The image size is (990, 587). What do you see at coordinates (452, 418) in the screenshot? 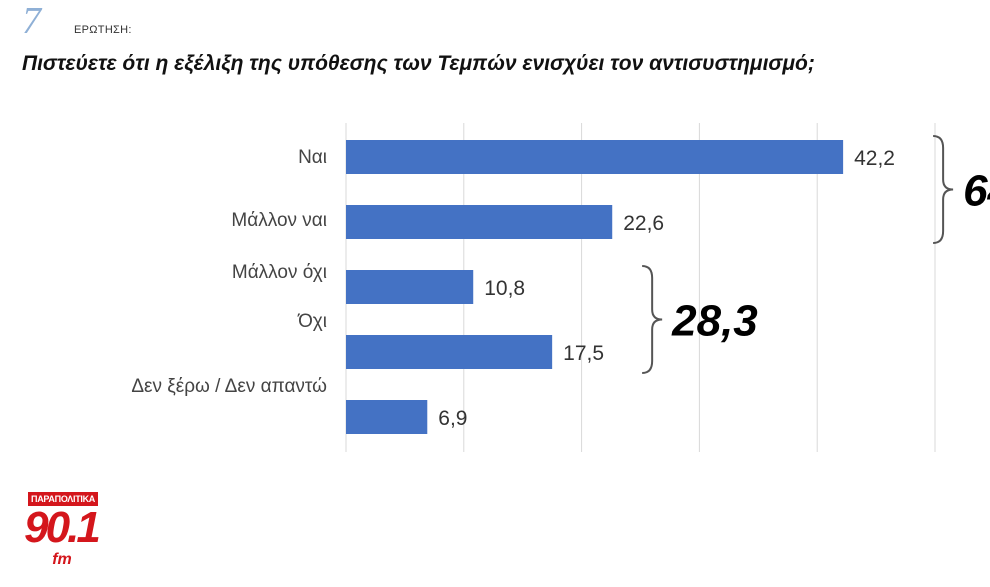
I see `data-label: 6,9` at bounding box center [452, 418].